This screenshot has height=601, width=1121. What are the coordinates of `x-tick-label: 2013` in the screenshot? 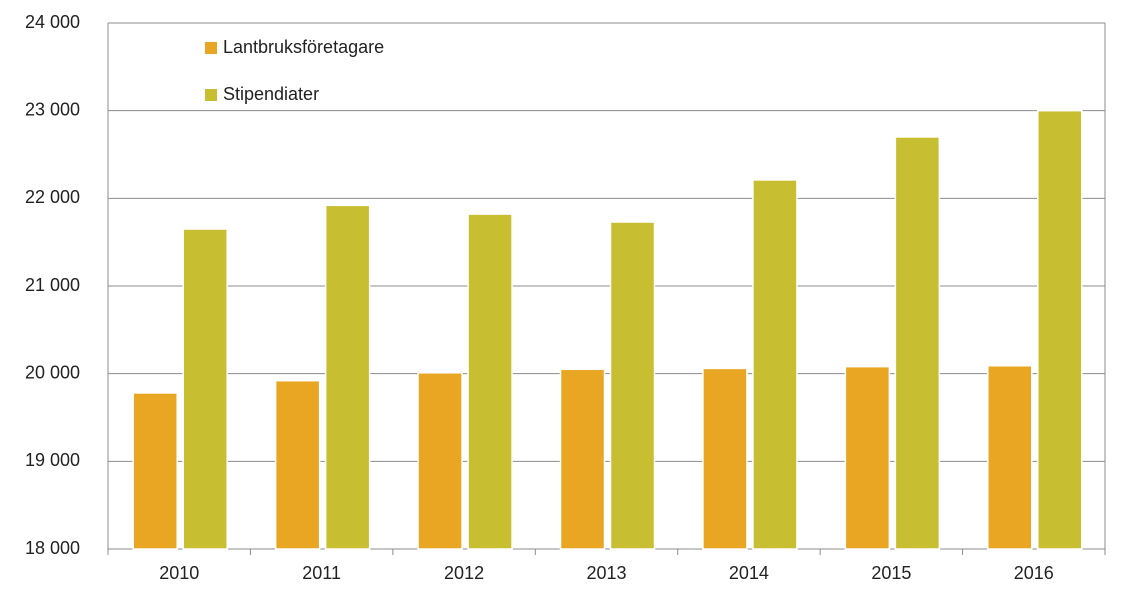 It's located at (606, 573).